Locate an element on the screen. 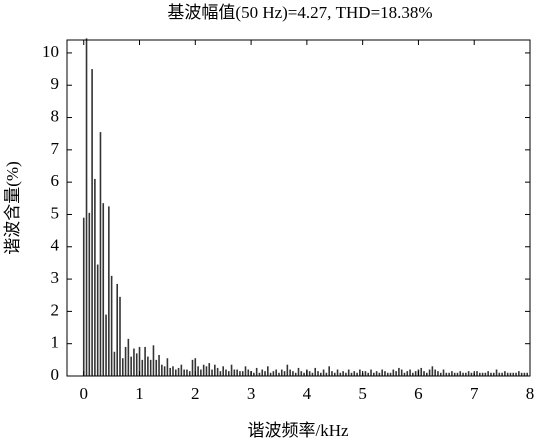 The height and width of the screenshot is (444, 538). x-tick-label: 6 is located at coordinates (418, 393).